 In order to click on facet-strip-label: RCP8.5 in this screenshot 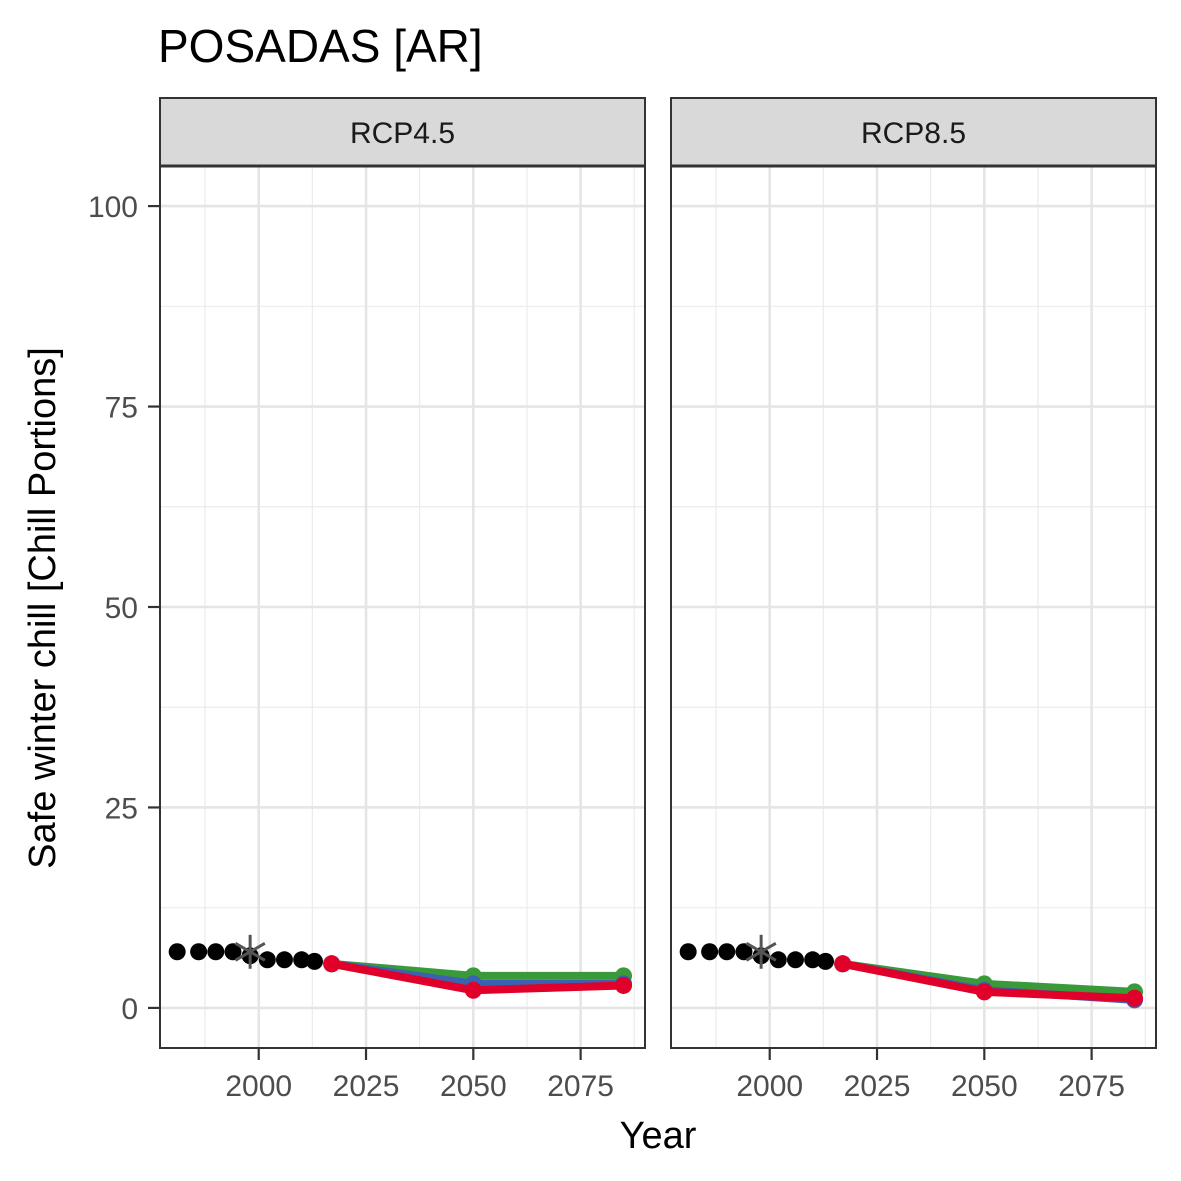, I will do `click(913, 133)`.